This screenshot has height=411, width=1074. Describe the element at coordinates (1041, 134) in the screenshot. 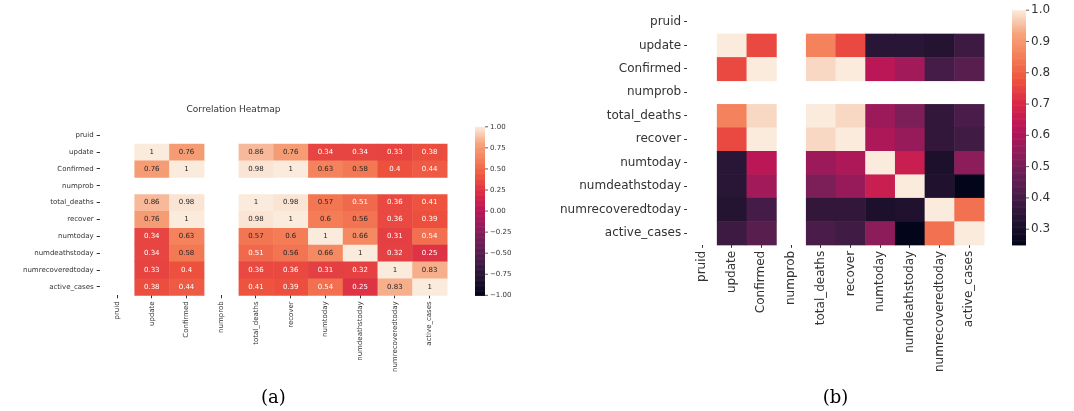

I see `color-bar-label: 0.6` at that location.